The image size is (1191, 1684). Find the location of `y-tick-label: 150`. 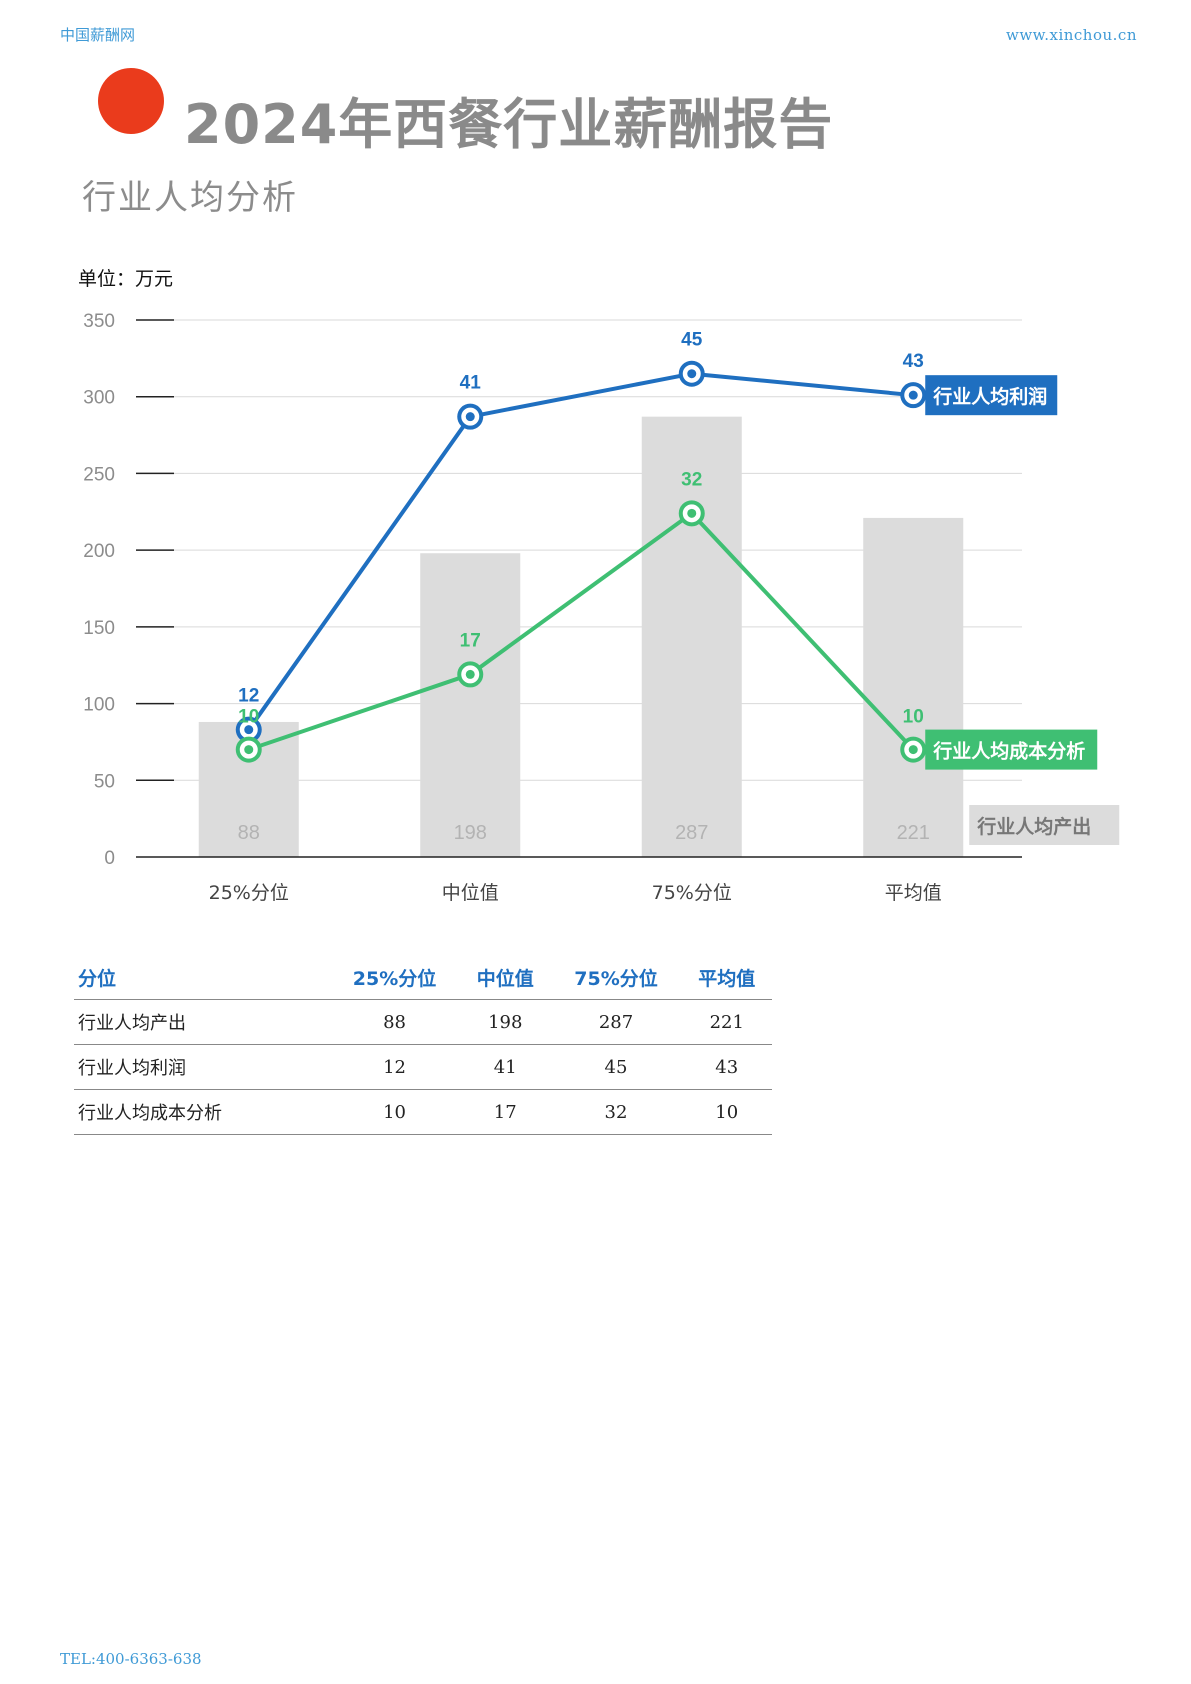

y-tick-label: 150 is located at coordinates (99, 628).